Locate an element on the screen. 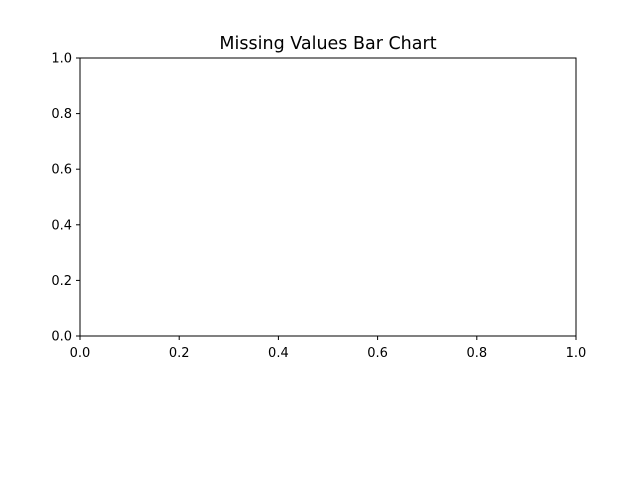 This screenshot has height=480, width=640. x-axis: 0.0 0.2 0.4 0.6 0.8 1.0 is located at coordinates (328, 348).